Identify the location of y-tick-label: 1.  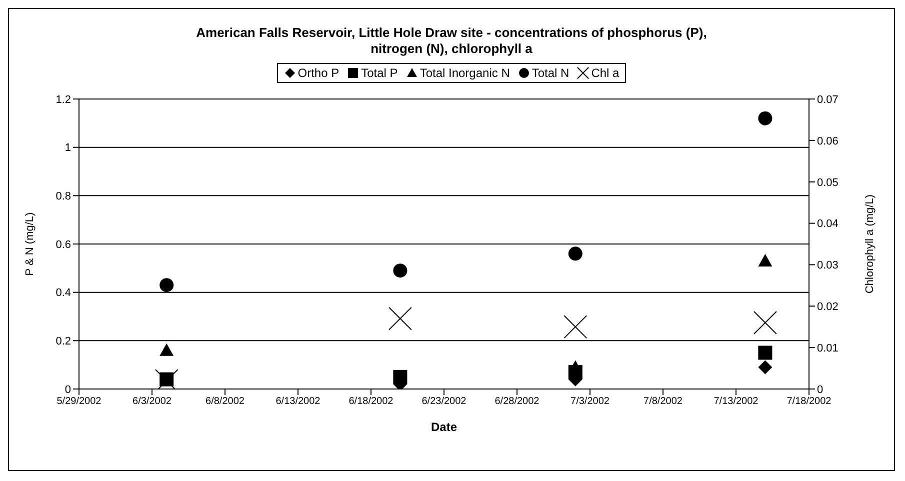
(67, 148).